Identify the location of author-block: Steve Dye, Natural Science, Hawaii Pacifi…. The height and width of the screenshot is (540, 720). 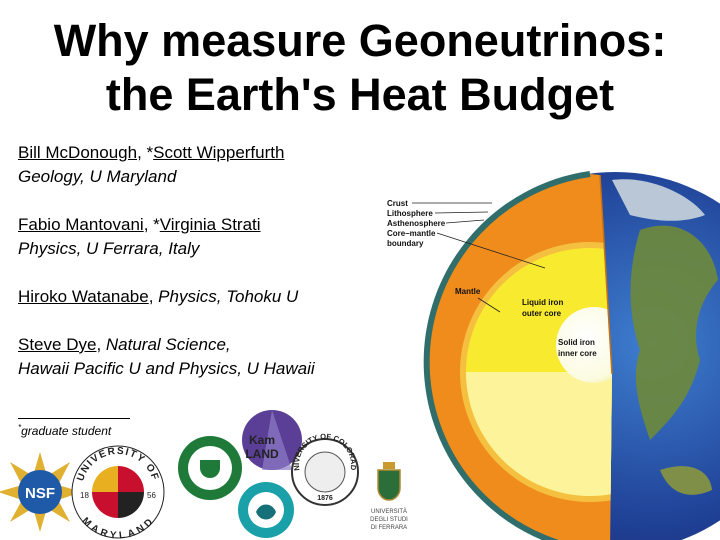
(166, 357).